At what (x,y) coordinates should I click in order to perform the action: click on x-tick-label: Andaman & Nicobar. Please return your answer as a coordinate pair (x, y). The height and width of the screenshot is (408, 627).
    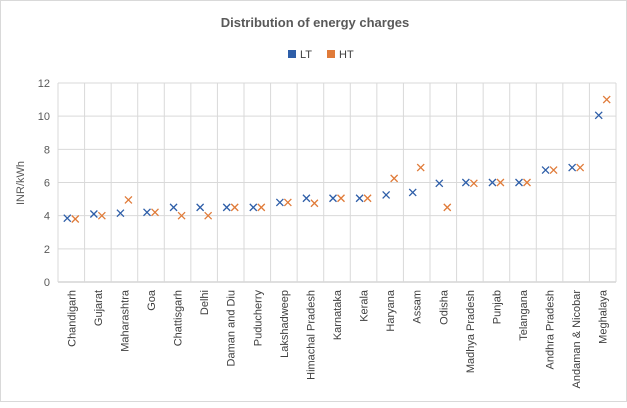
    Looking at the image, I should click on (577, 339).